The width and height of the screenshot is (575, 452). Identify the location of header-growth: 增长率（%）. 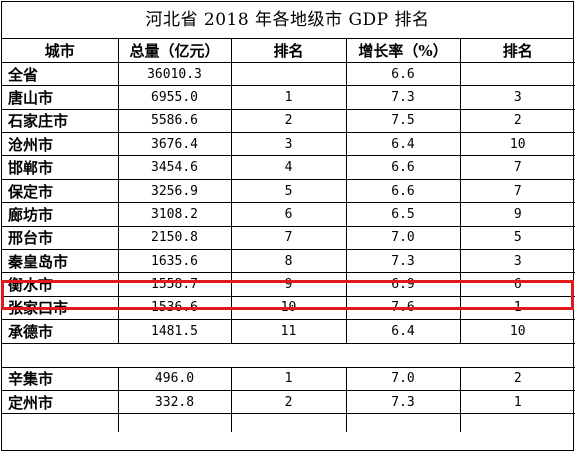
(403, 51).